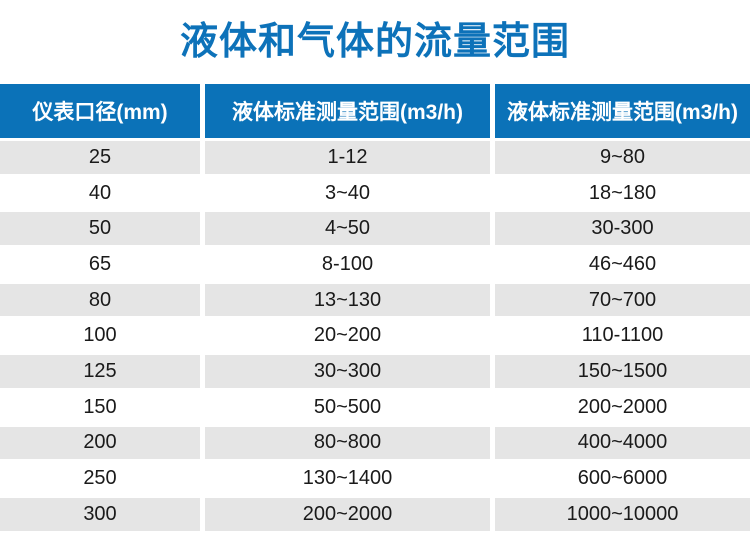 Image resolution: width=750 pixels, height=552 pixels. What do you see at coordinates (347, 111) in the screenshot?
I see `column-header-liquid-range: 液体标准测量范围(m3/h)` at bounding box center [347, 111].